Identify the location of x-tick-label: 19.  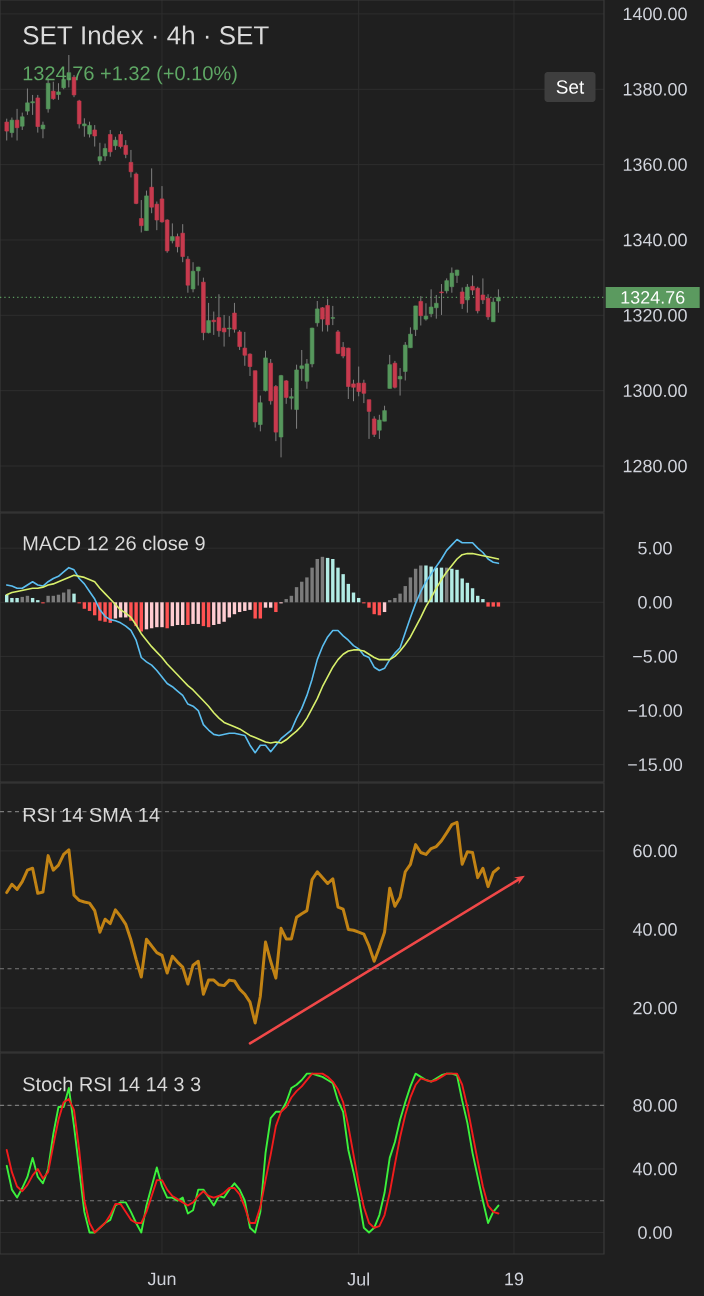
(514, 1279).